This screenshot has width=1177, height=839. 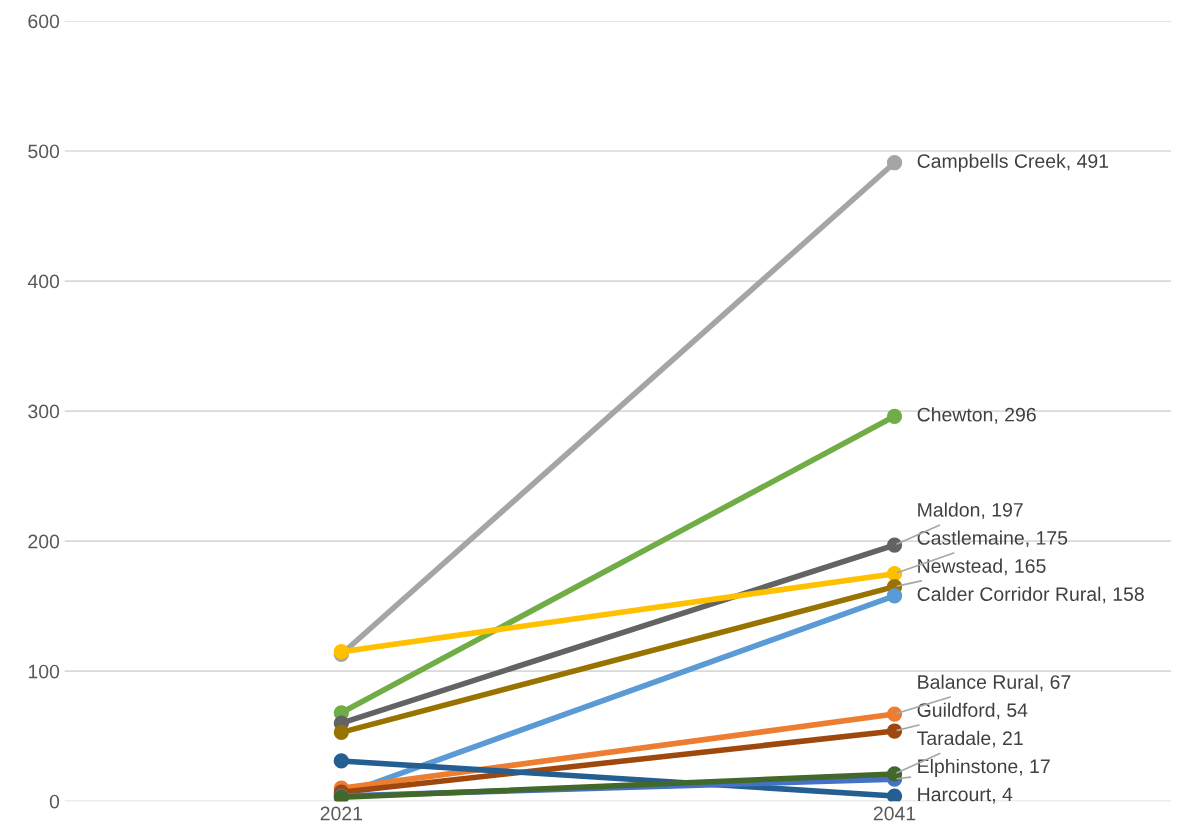 What do you see at coordinates (44, 541) in the screenshot?
I see `y-tick-label: 200` at bounding box center [44, 541].